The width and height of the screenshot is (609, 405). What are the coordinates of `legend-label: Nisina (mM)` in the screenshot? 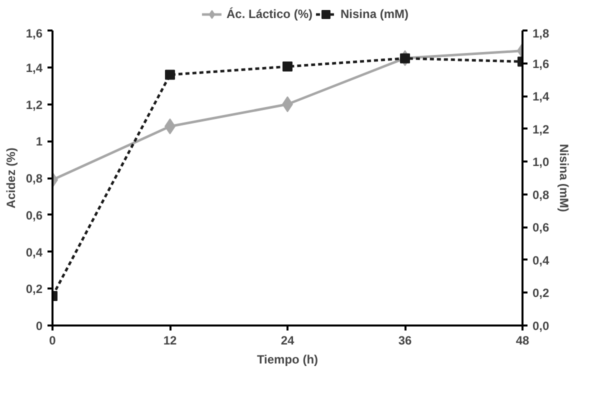 It's located at (374, 14).